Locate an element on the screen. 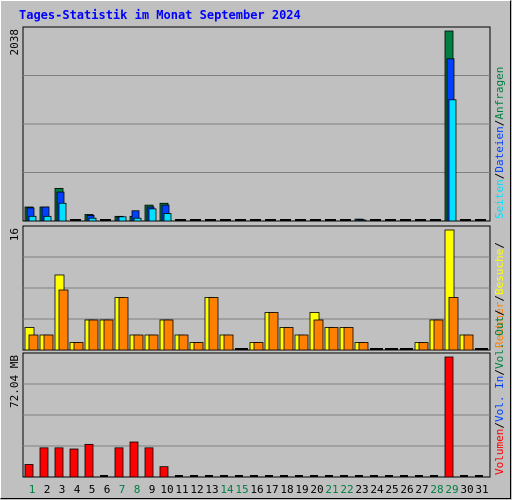 The width and height of the screenshot is (512, 500). middle-side-legend-part: Besuche is located at coordinates (499, 272).